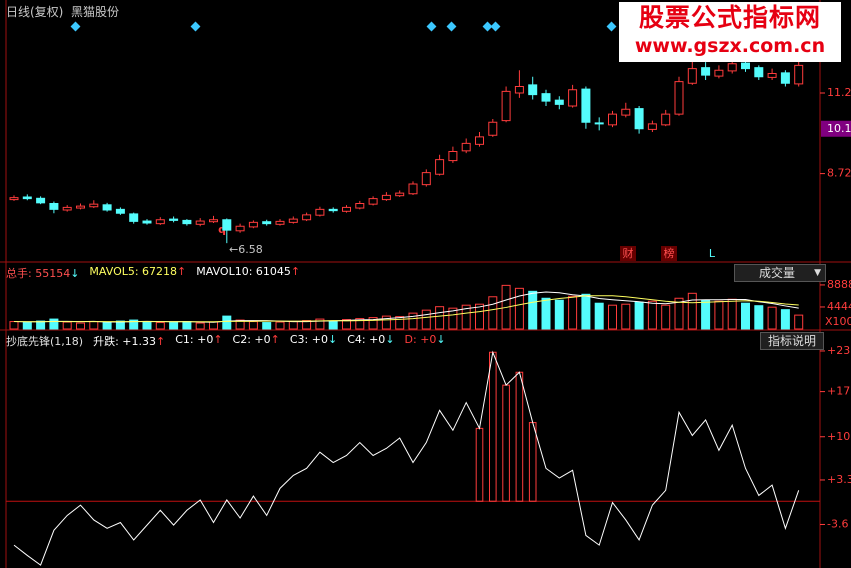 The image size is (851, 568). I want to click on y-tick-label: +23., so click(839, 350).